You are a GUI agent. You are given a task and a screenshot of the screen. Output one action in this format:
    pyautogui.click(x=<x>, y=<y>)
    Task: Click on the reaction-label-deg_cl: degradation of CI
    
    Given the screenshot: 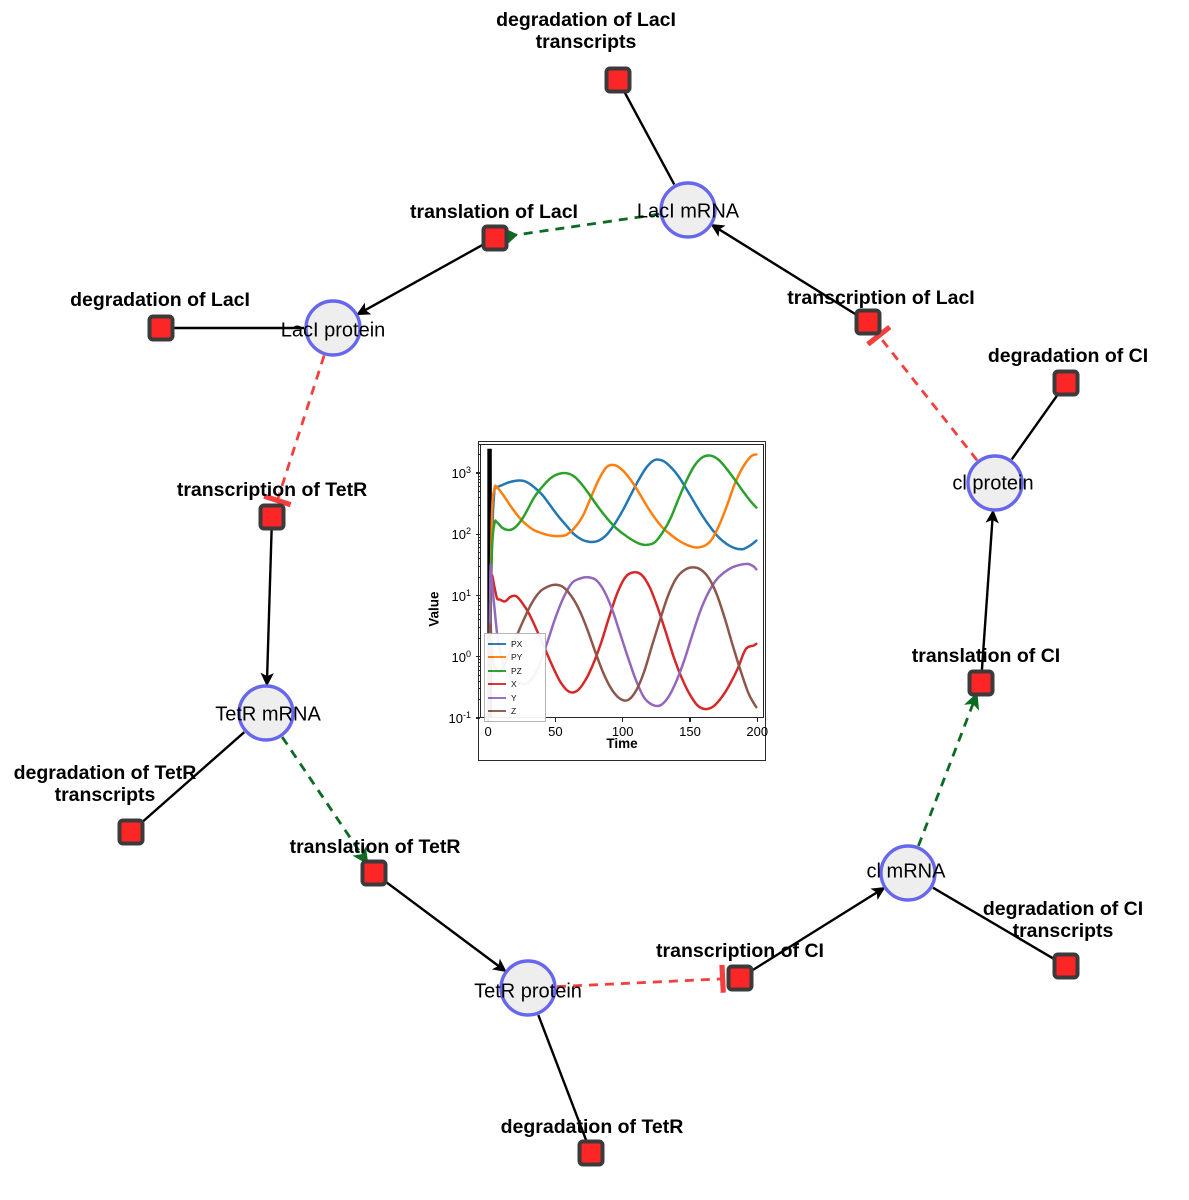 What is the action you would take?
    pyautogui.click(x=1068, y=356)
    